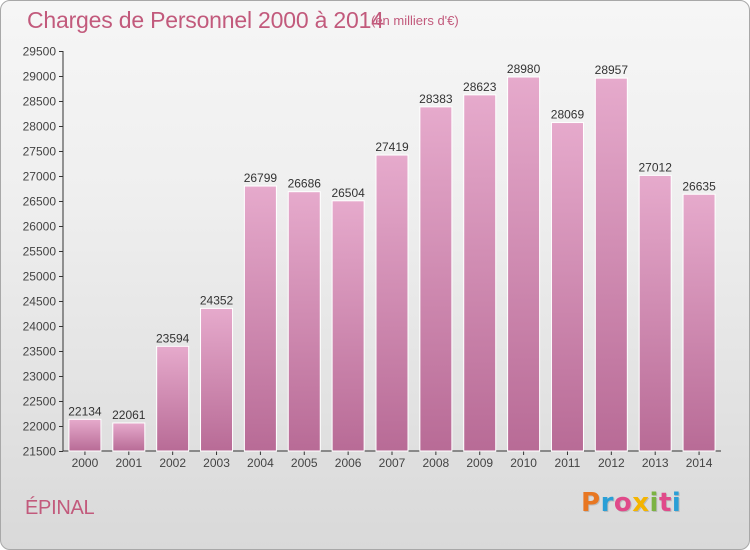 This screenshot has width=750, height=550. Describe the element at coordinates (612, 70) in the screenshot. I see `value-label: 28957` at that location.